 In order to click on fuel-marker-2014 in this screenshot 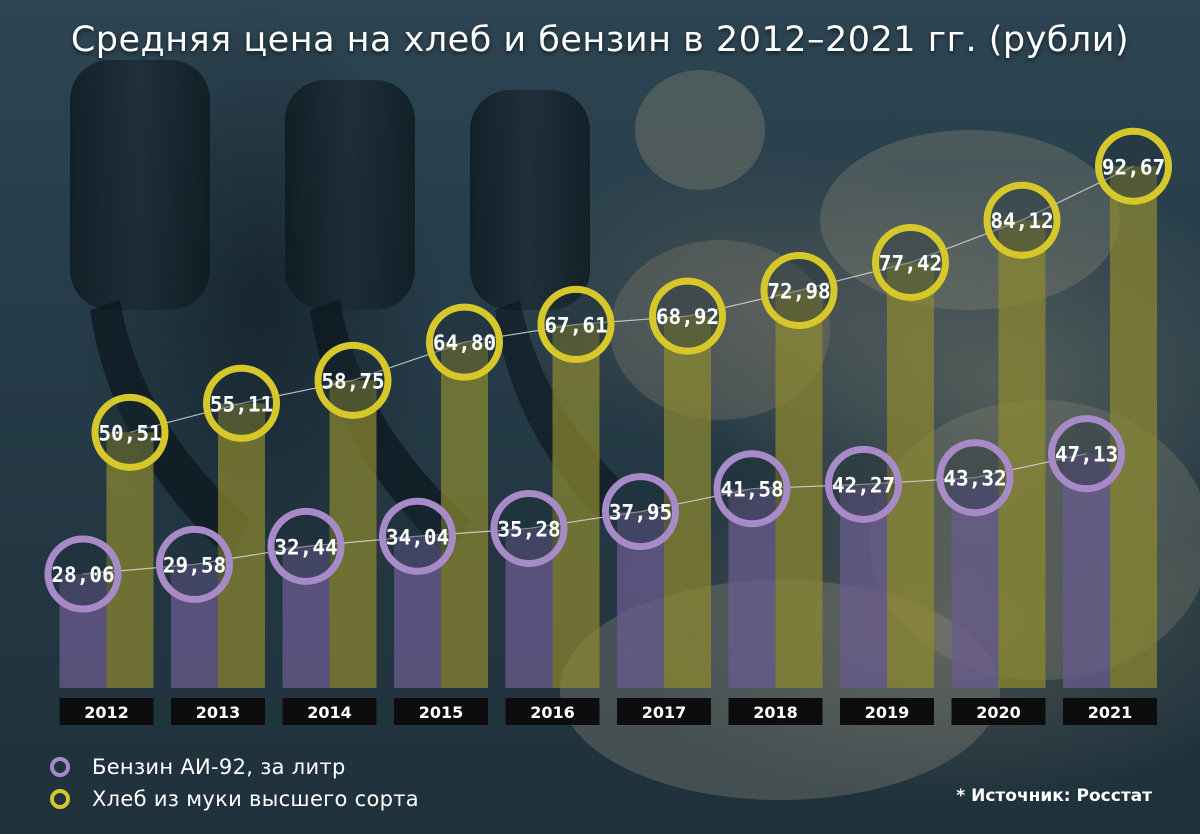, I will do `click(306, 546)`.